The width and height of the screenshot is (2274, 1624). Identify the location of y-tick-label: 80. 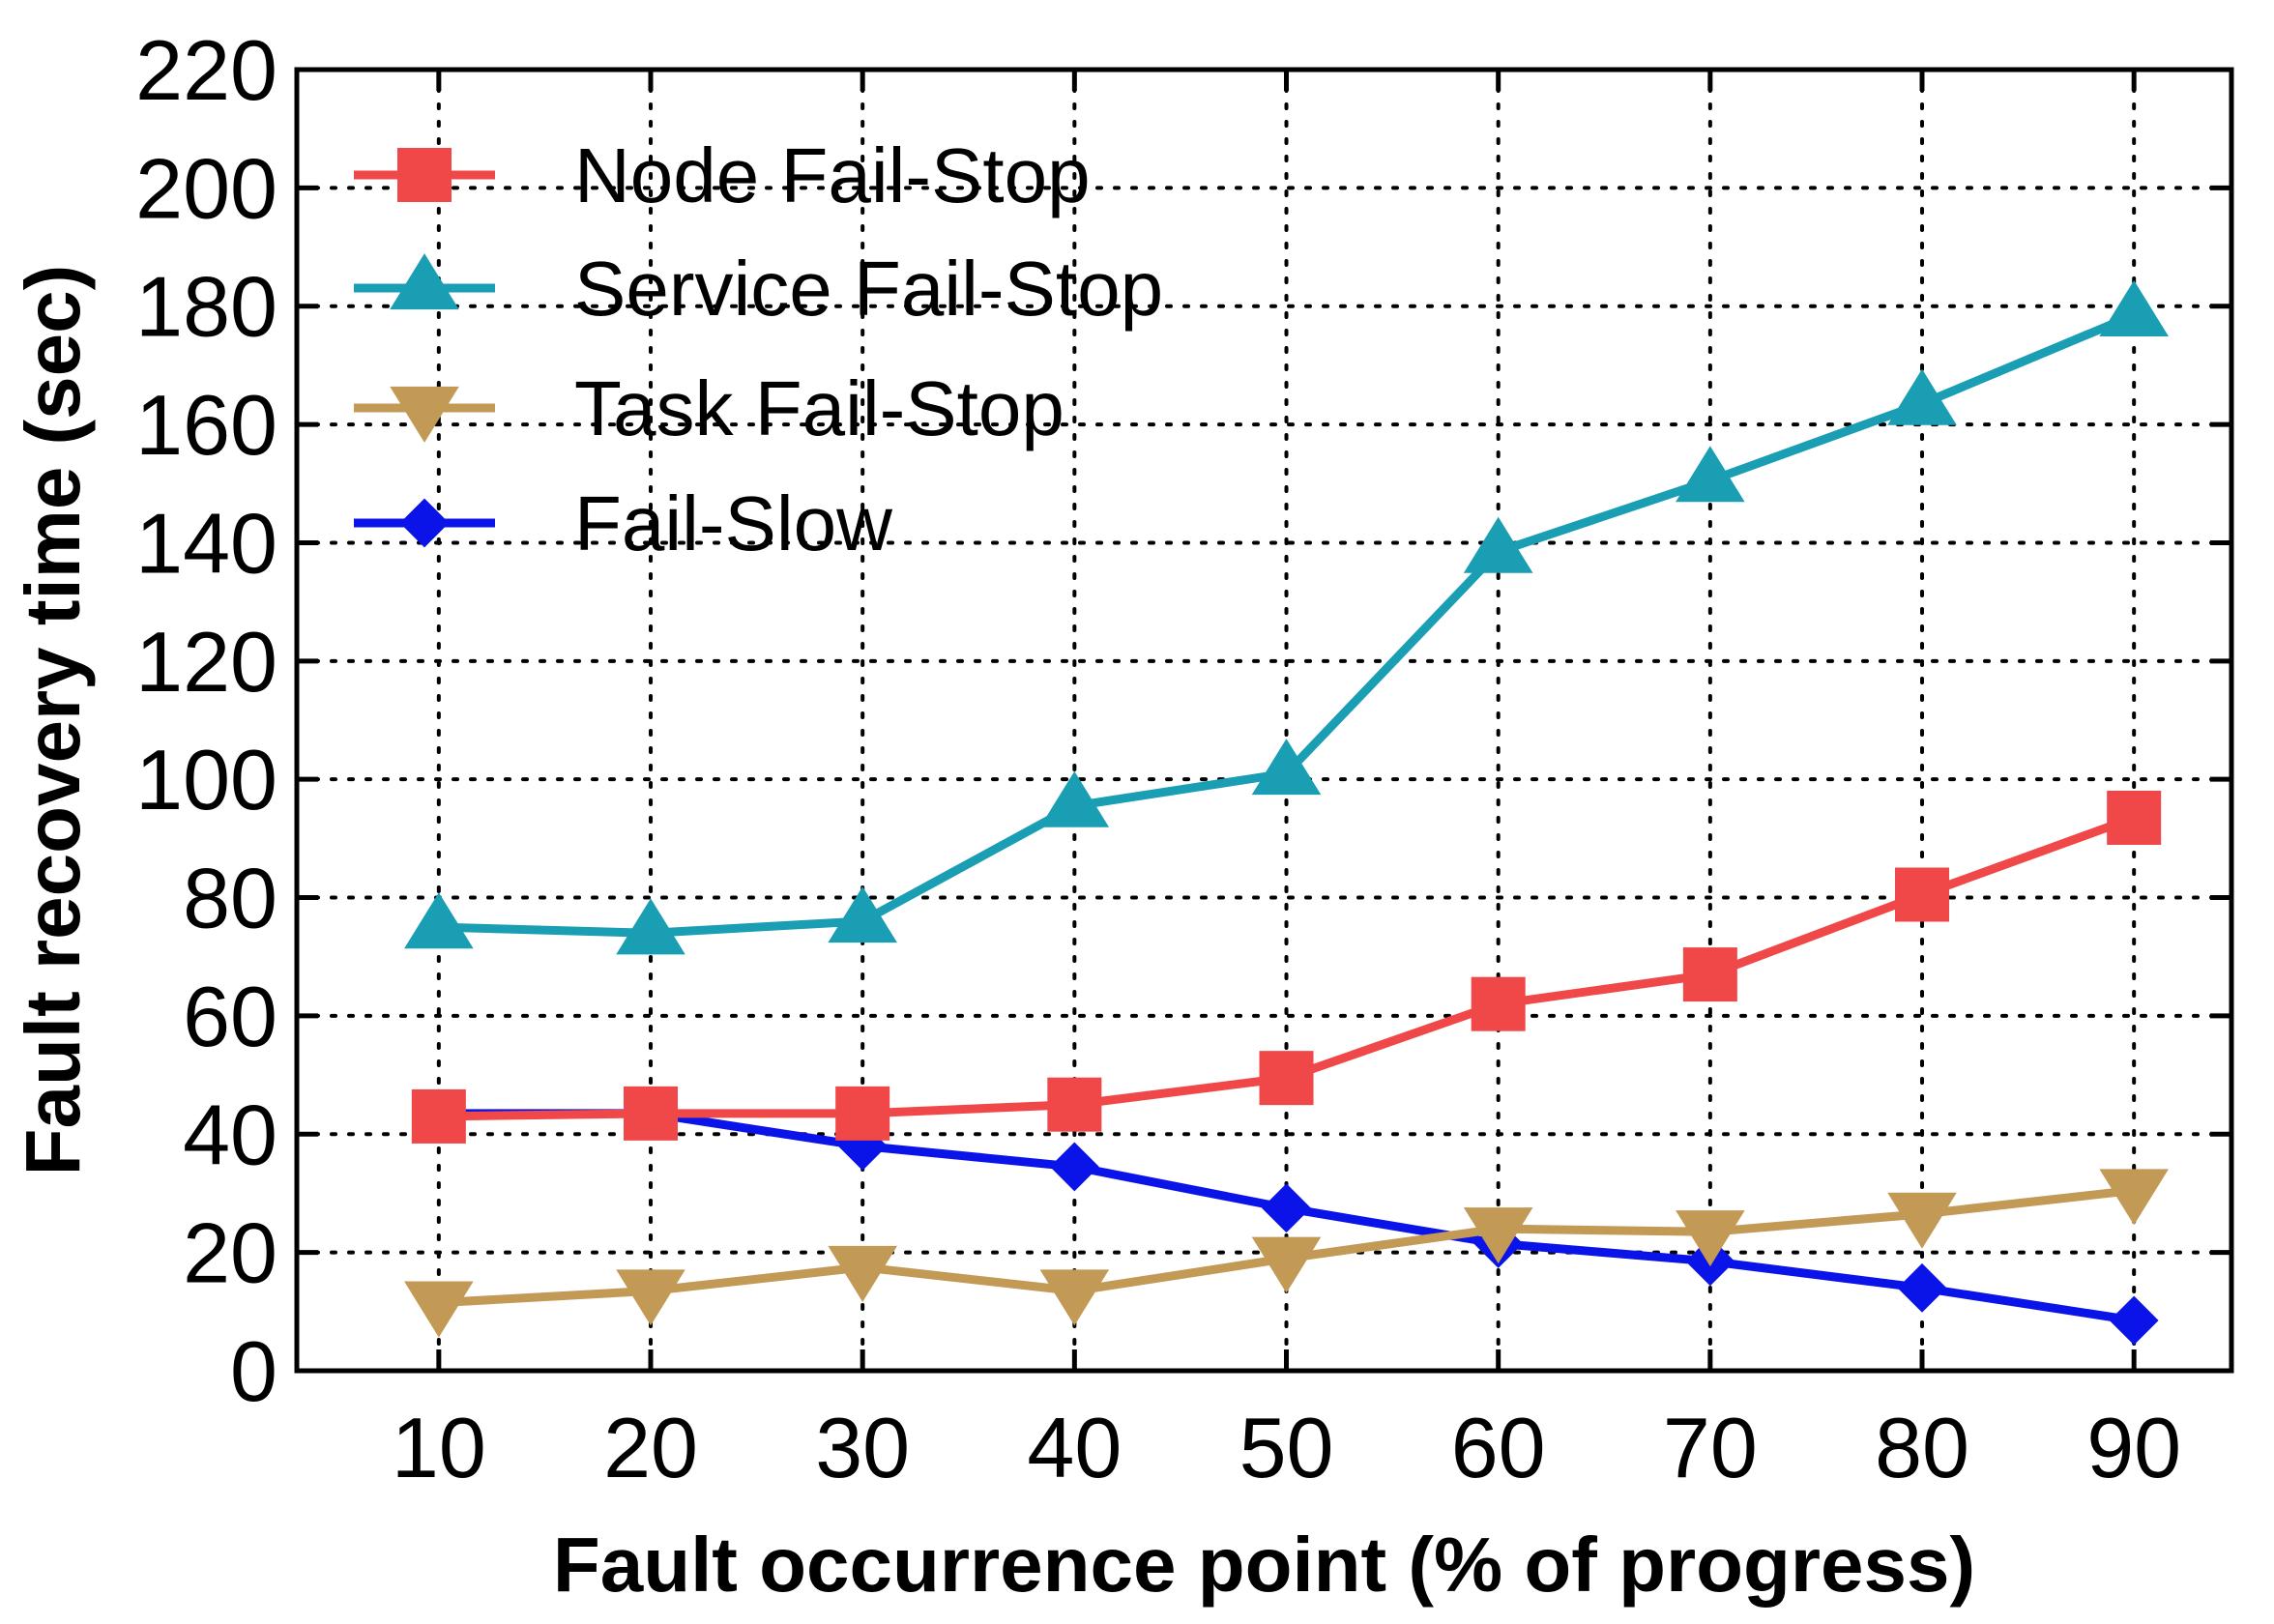
(230, 899).